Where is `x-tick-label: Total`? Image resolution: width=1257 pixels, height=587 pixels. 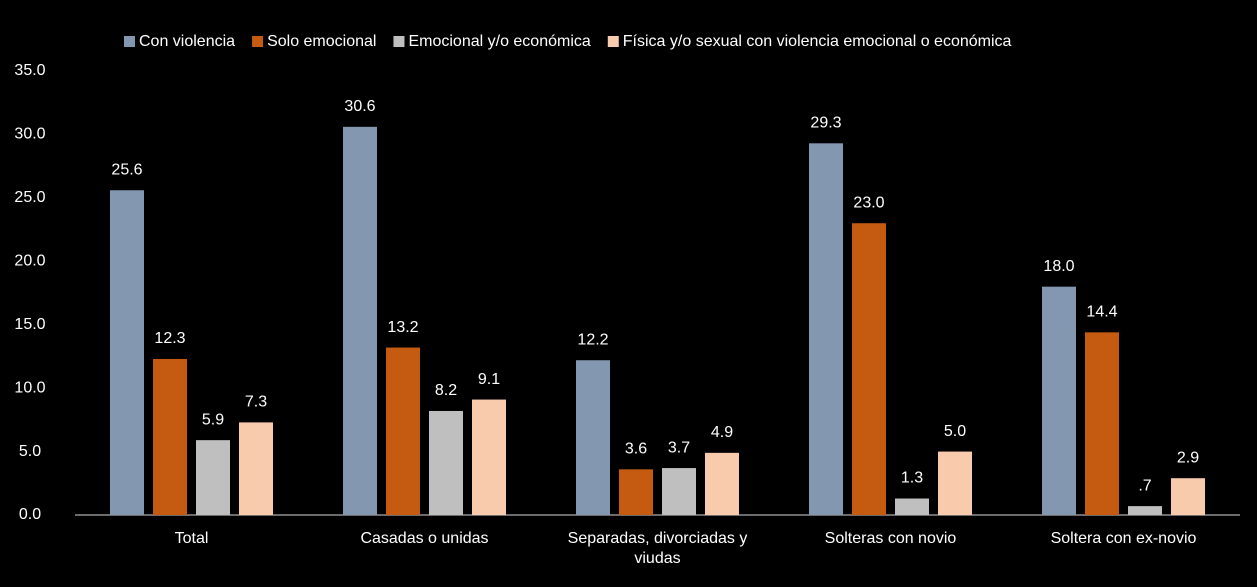 x-tick-label: Total is located at coordinates (191, 538).